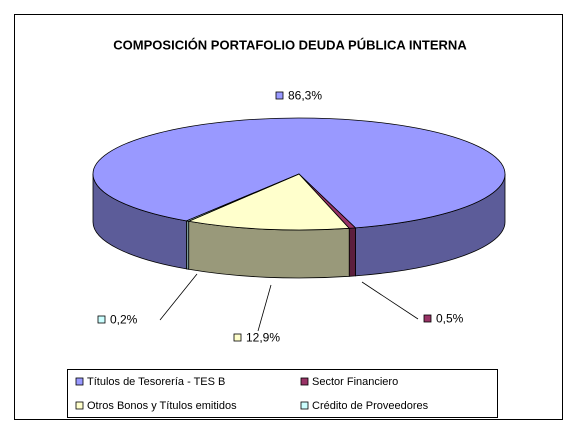 The width and height of the screenshot is (575, 426). I want to click on legend-label: Títulos de Tesorería - TES B, so click(156, 382).